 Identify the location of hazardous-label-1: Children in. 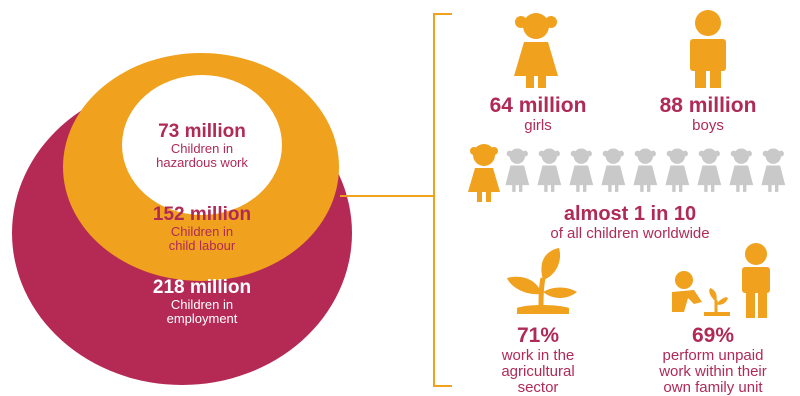
(202, 148).